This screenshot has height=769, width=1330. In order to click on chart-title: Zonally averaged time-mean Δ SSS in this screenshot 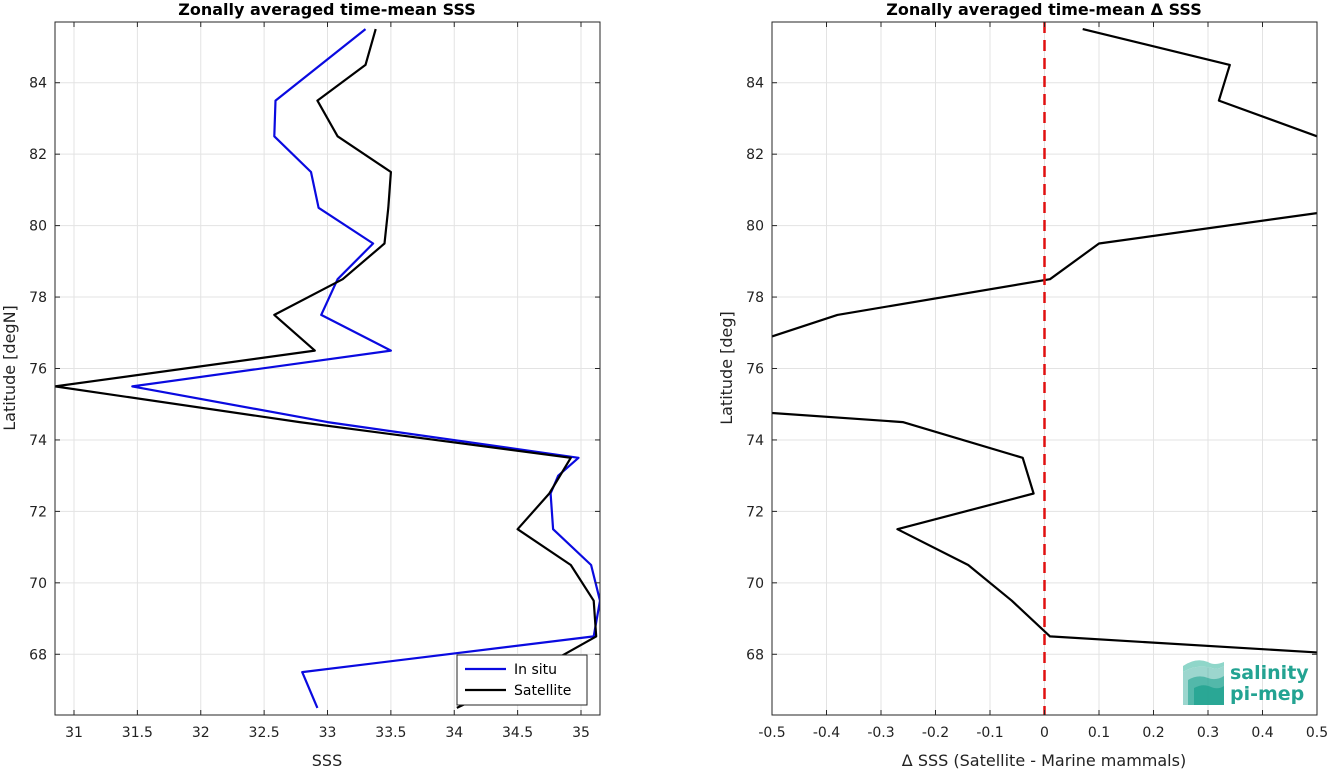, I will do `click(1044, 9)`.